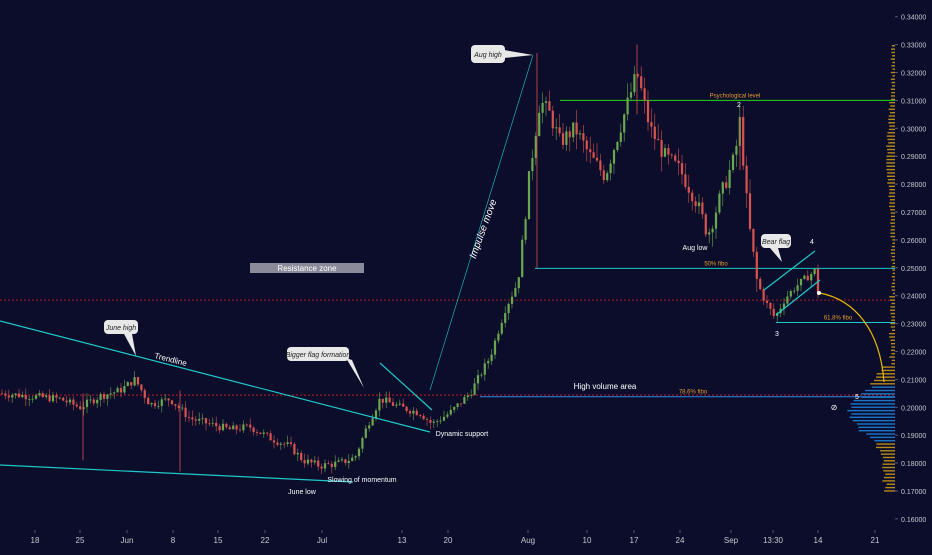 The image size is (932, 555). Describe the element at coordinates (402, 540) in the screenshot. I see `x-tick-label: 13` at that location.